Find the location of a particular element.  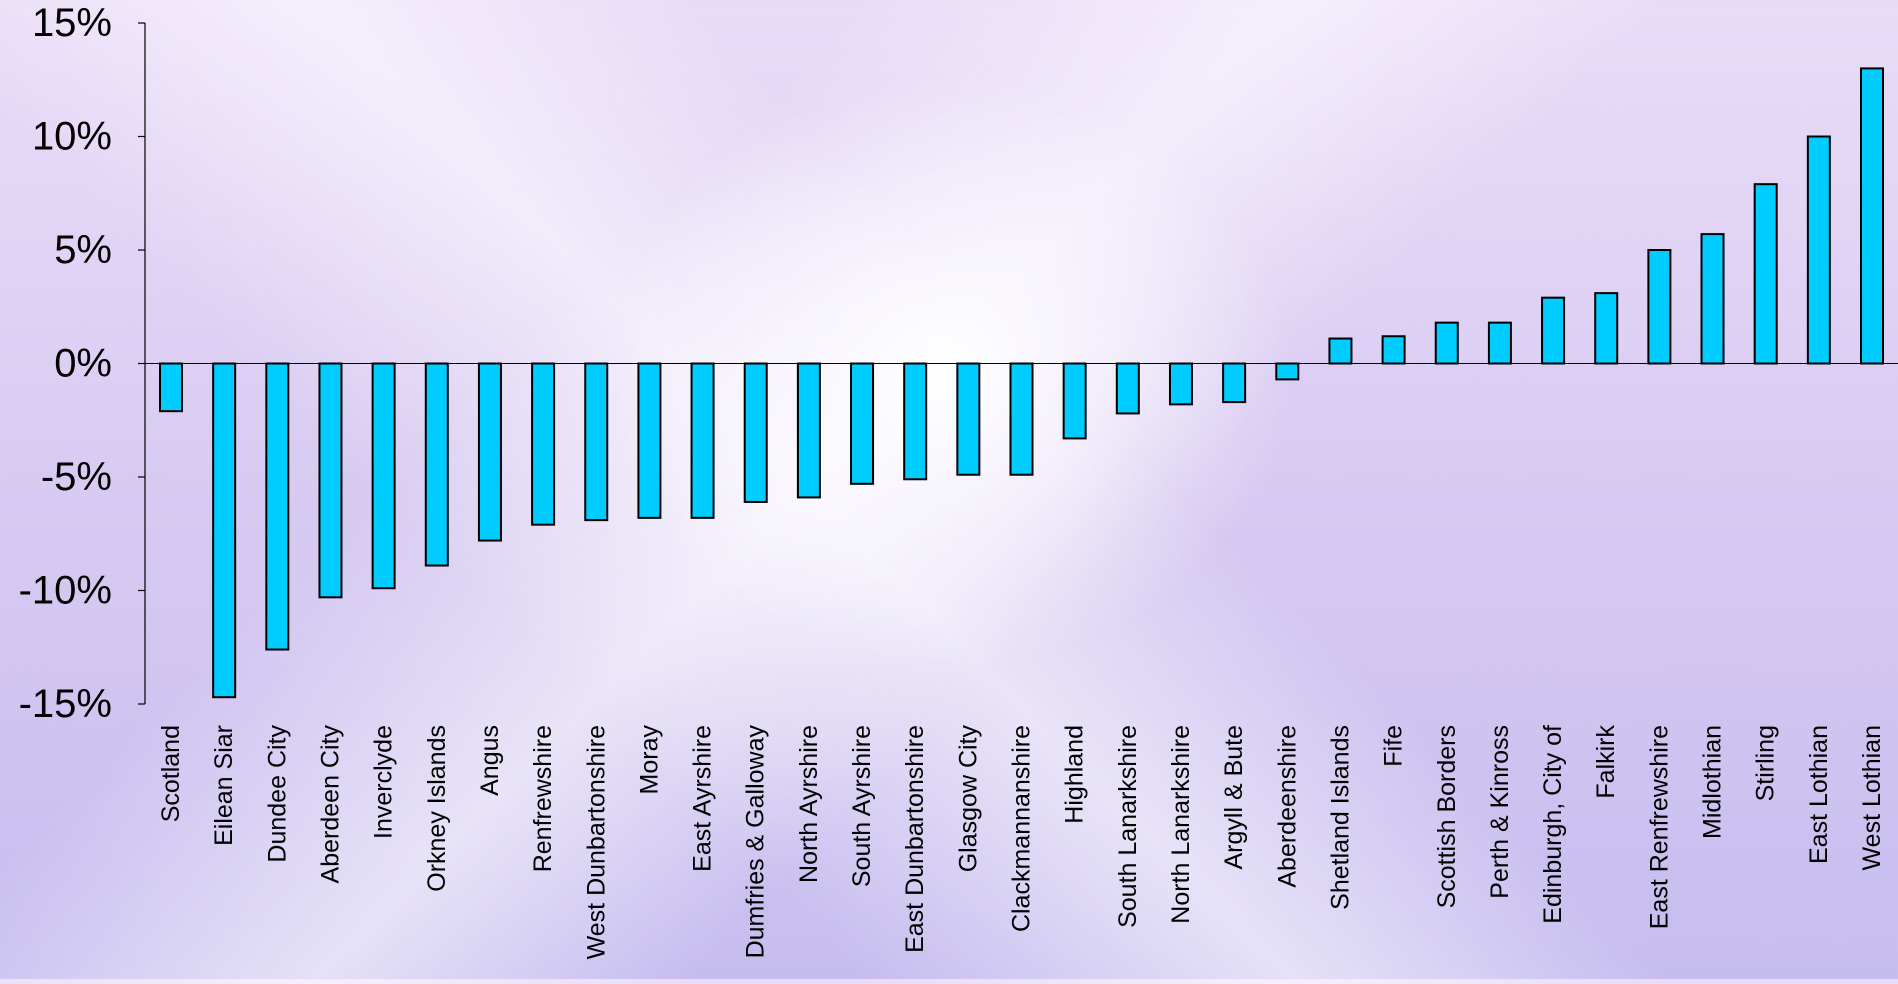

x-tick-label: North Lanarkshire is located at coordinates (1181, 824).